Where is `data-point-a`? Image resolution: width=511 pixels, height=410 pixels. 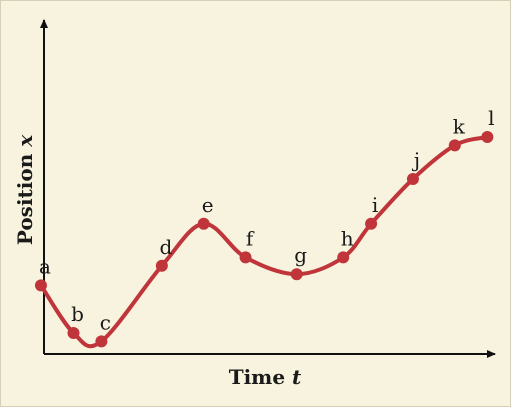
data-point-a is located at coordinates (40, 285).